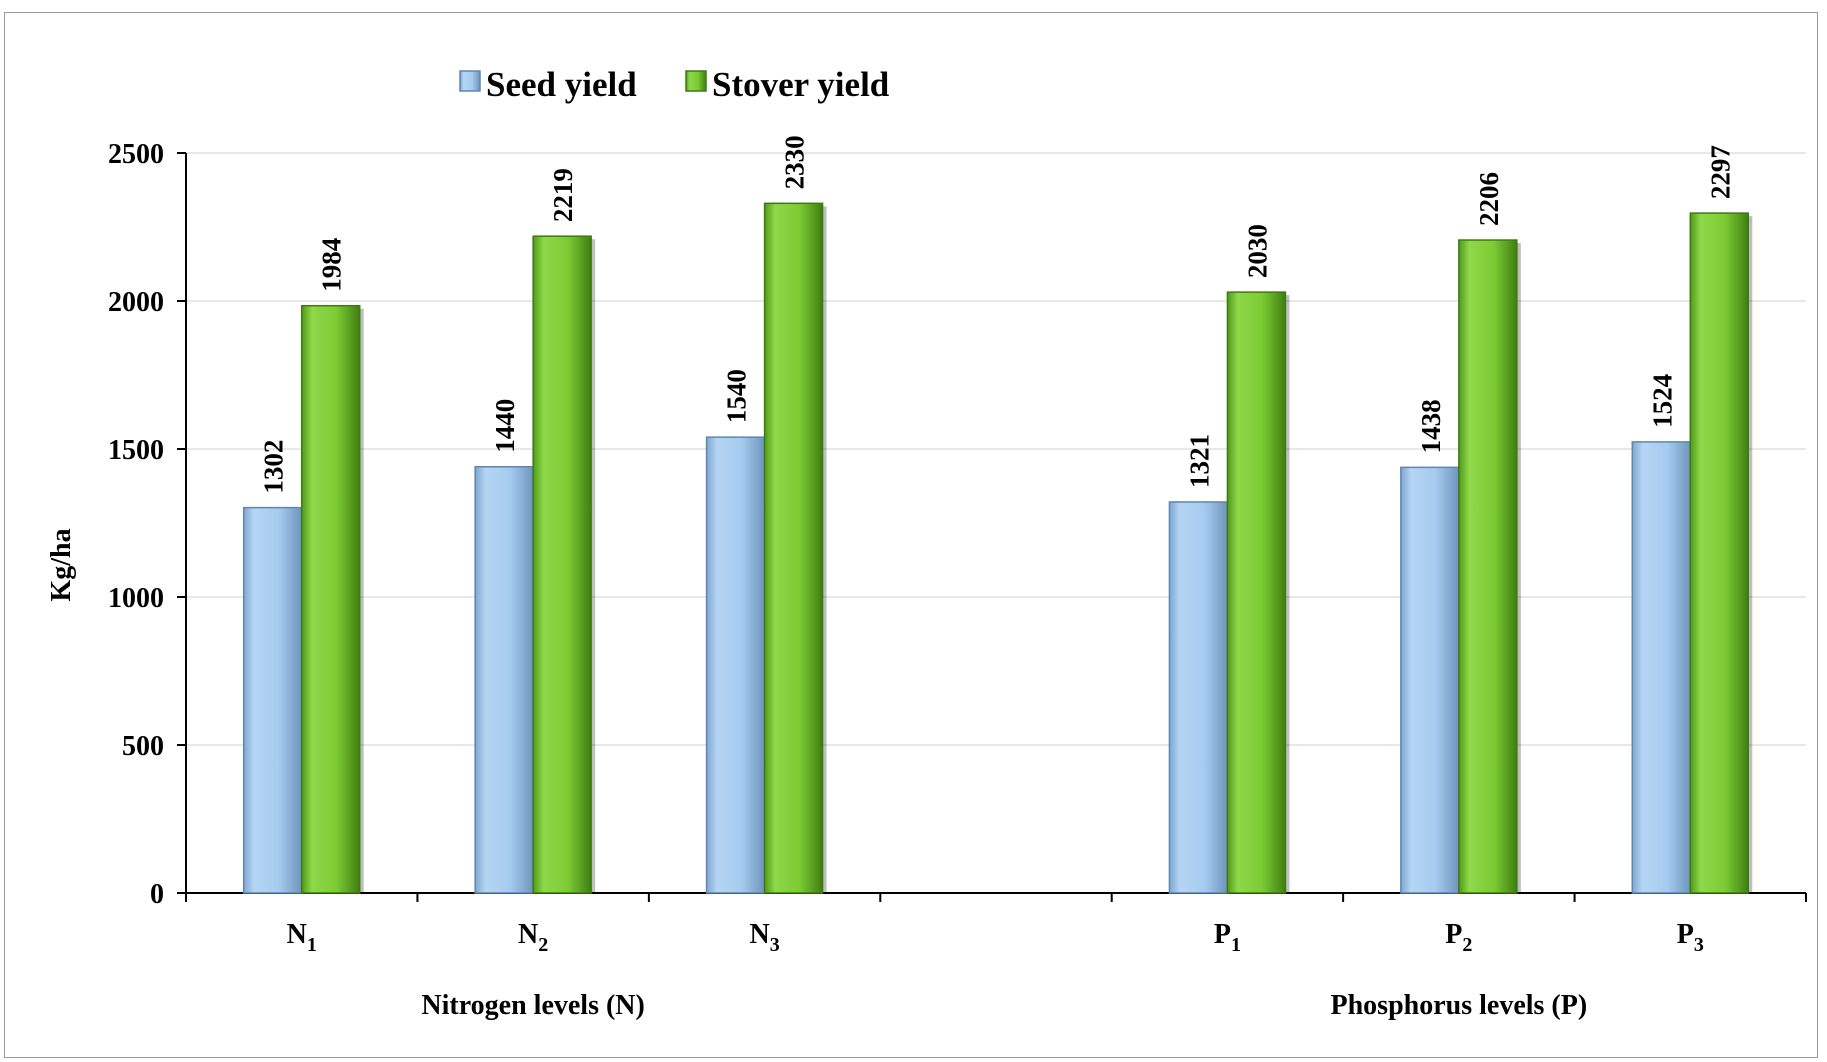 The width and height of the screenshot is (1827, 1062). Describe the element at coordinates (674, 84) in the screenshot. I see `legend: Seed yield Stover yield` at that location.